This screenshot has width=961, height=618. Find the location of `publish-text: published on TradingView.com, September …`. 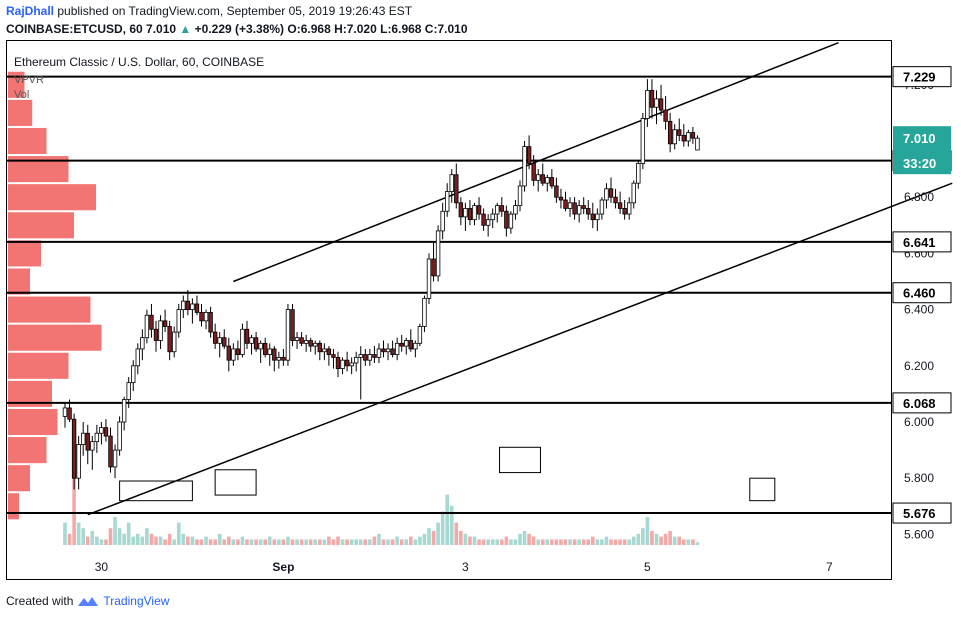

publish-text: published on TradingView.com, September … is located at coordinates (235, 11).